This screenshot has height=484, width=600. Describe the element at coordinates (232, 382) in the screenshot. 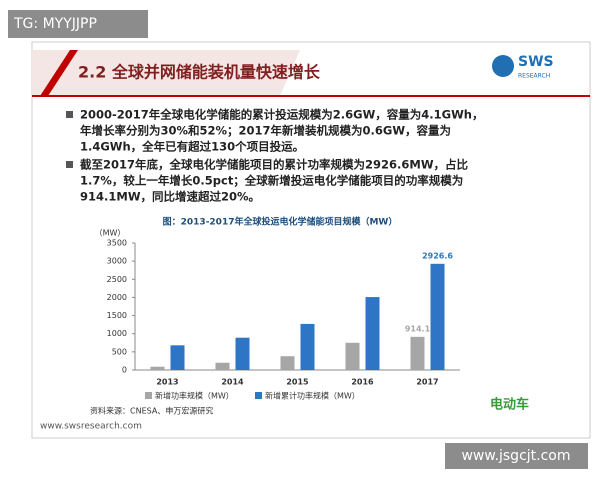

I see `x-tick-label: 2014` at that location.